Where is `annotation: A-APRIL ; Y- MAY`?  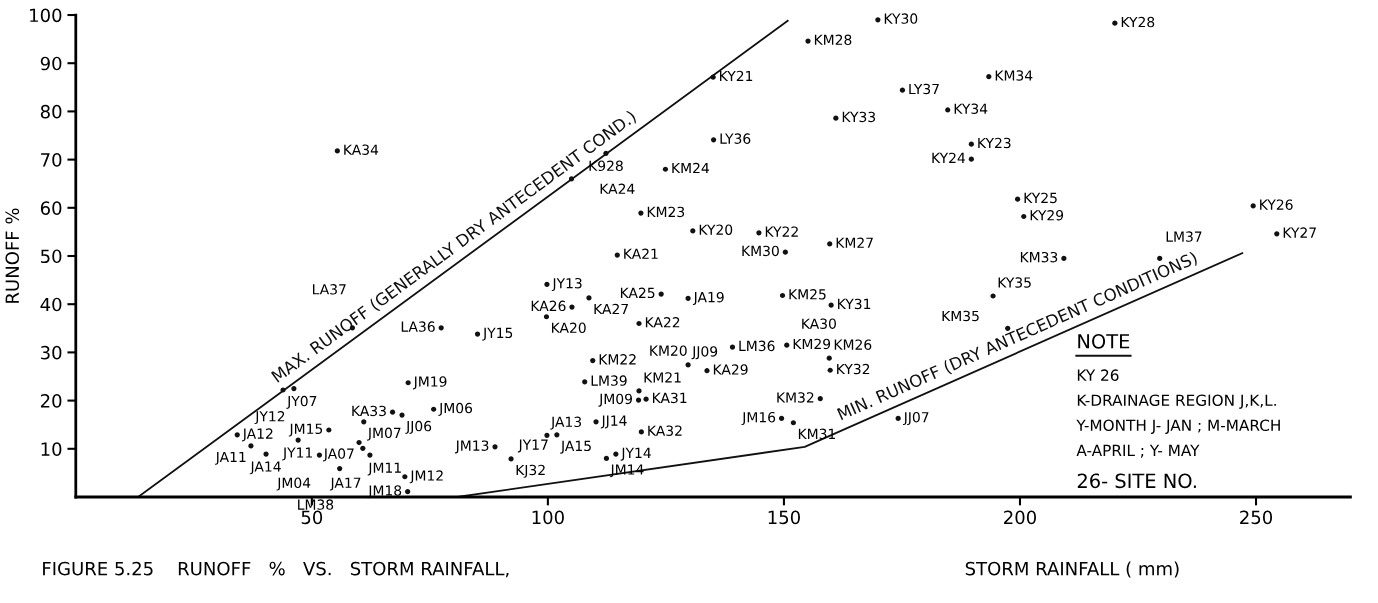
annotation: A-APRIL ; Y- MAY is located at coordinates (1138, 451).